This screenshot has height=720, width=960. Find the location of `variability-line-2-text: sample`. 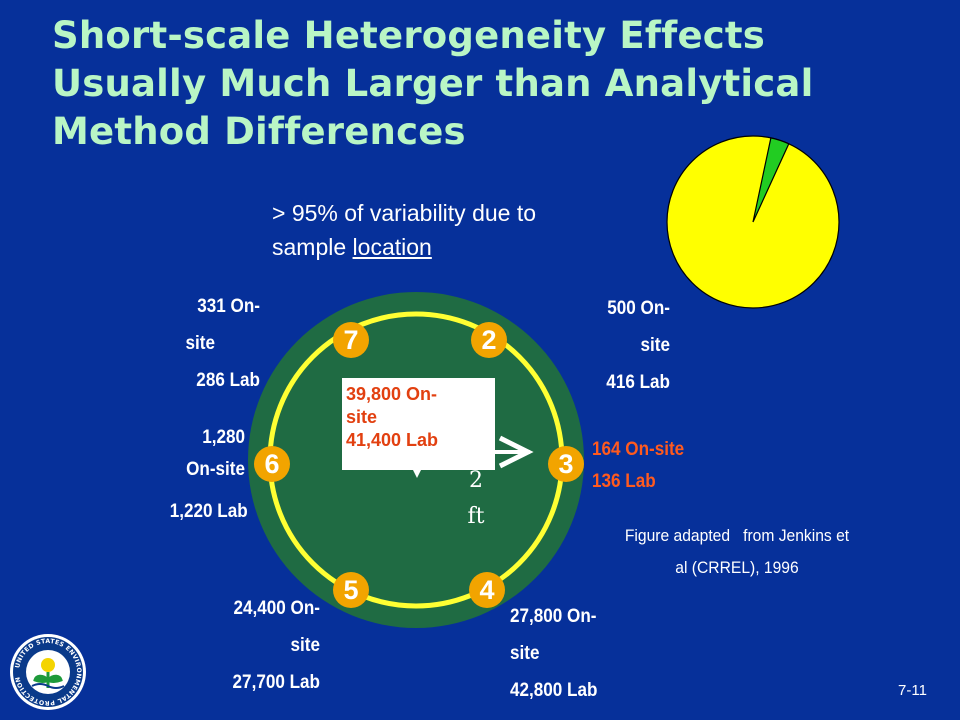

variability-line-2-text: sample is located at coordinates (312, 247).